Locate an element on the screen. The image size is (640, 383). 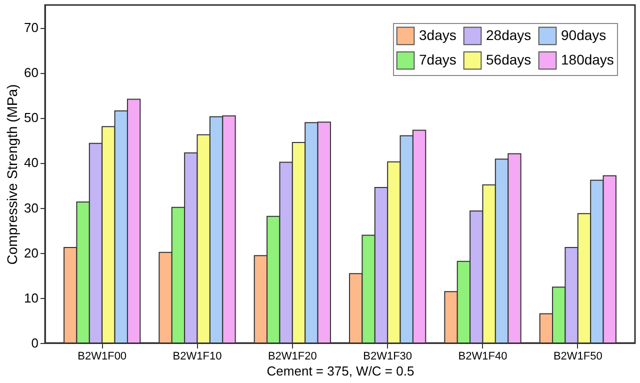
legend-label: 3days is located at coordinates (437, 34).